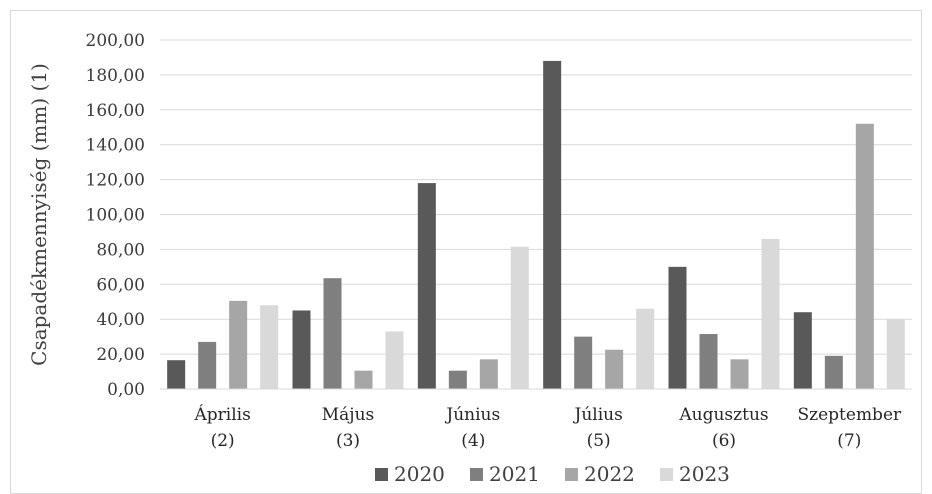 Image resolution: width=932 pixels, height=494 pixels. Describe the element at coordinates (476, 474) in the screenshot. I see `legend-swatch-2021` at that location.